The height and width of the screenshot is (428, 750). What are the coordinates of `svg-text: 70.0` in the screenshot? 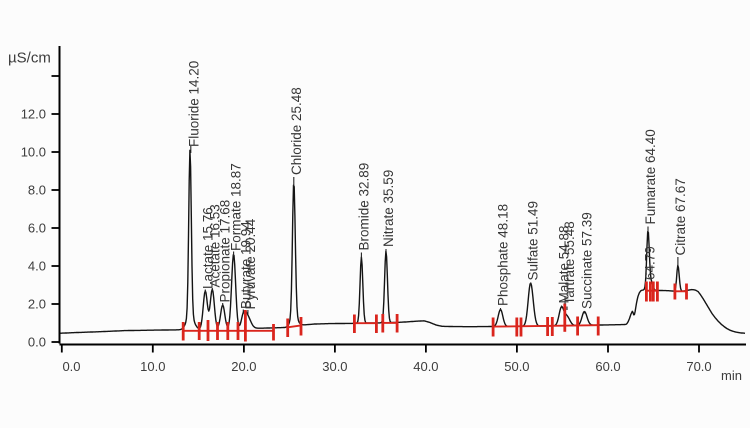 It's located at (698, 366).